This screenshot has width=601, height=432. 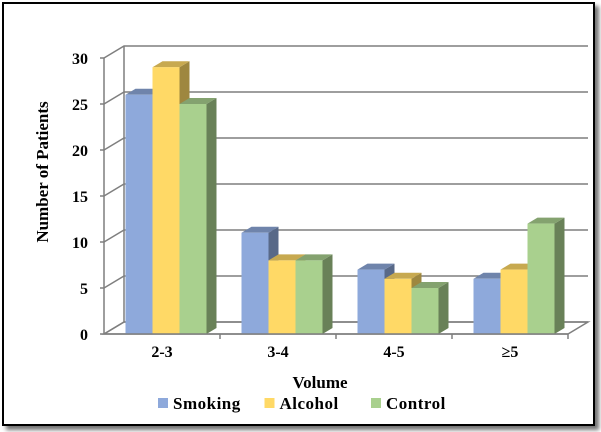 I want to click on x-tick-label: ≥5, so click(x=510, y=352).